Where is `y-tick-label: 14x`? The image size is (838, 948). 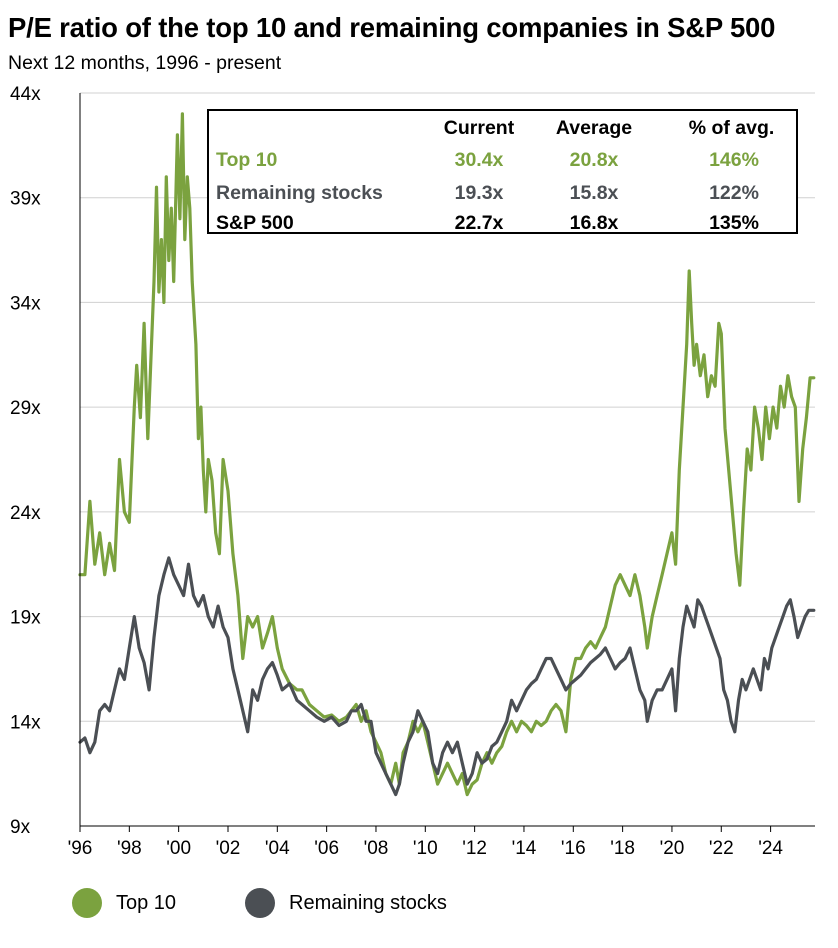 y-tick-label: 14x is located at coordinates (25, 722).